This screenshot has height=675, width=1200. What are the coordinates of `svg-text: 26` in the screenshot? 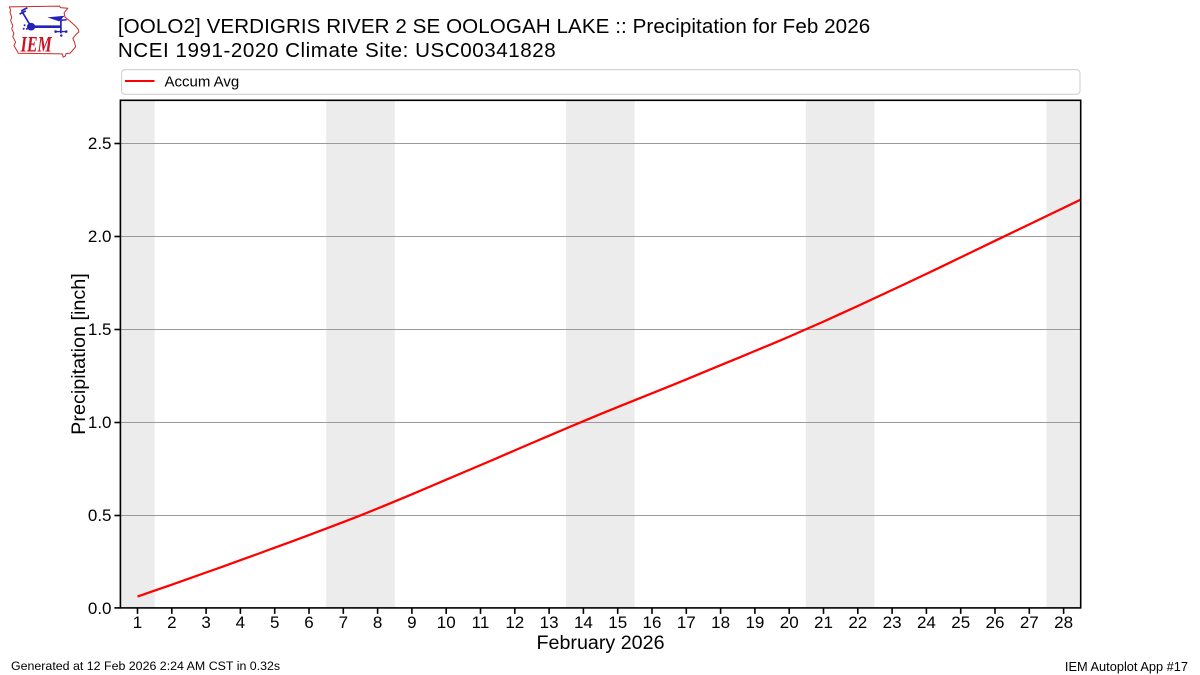 It's located at (995, 622).